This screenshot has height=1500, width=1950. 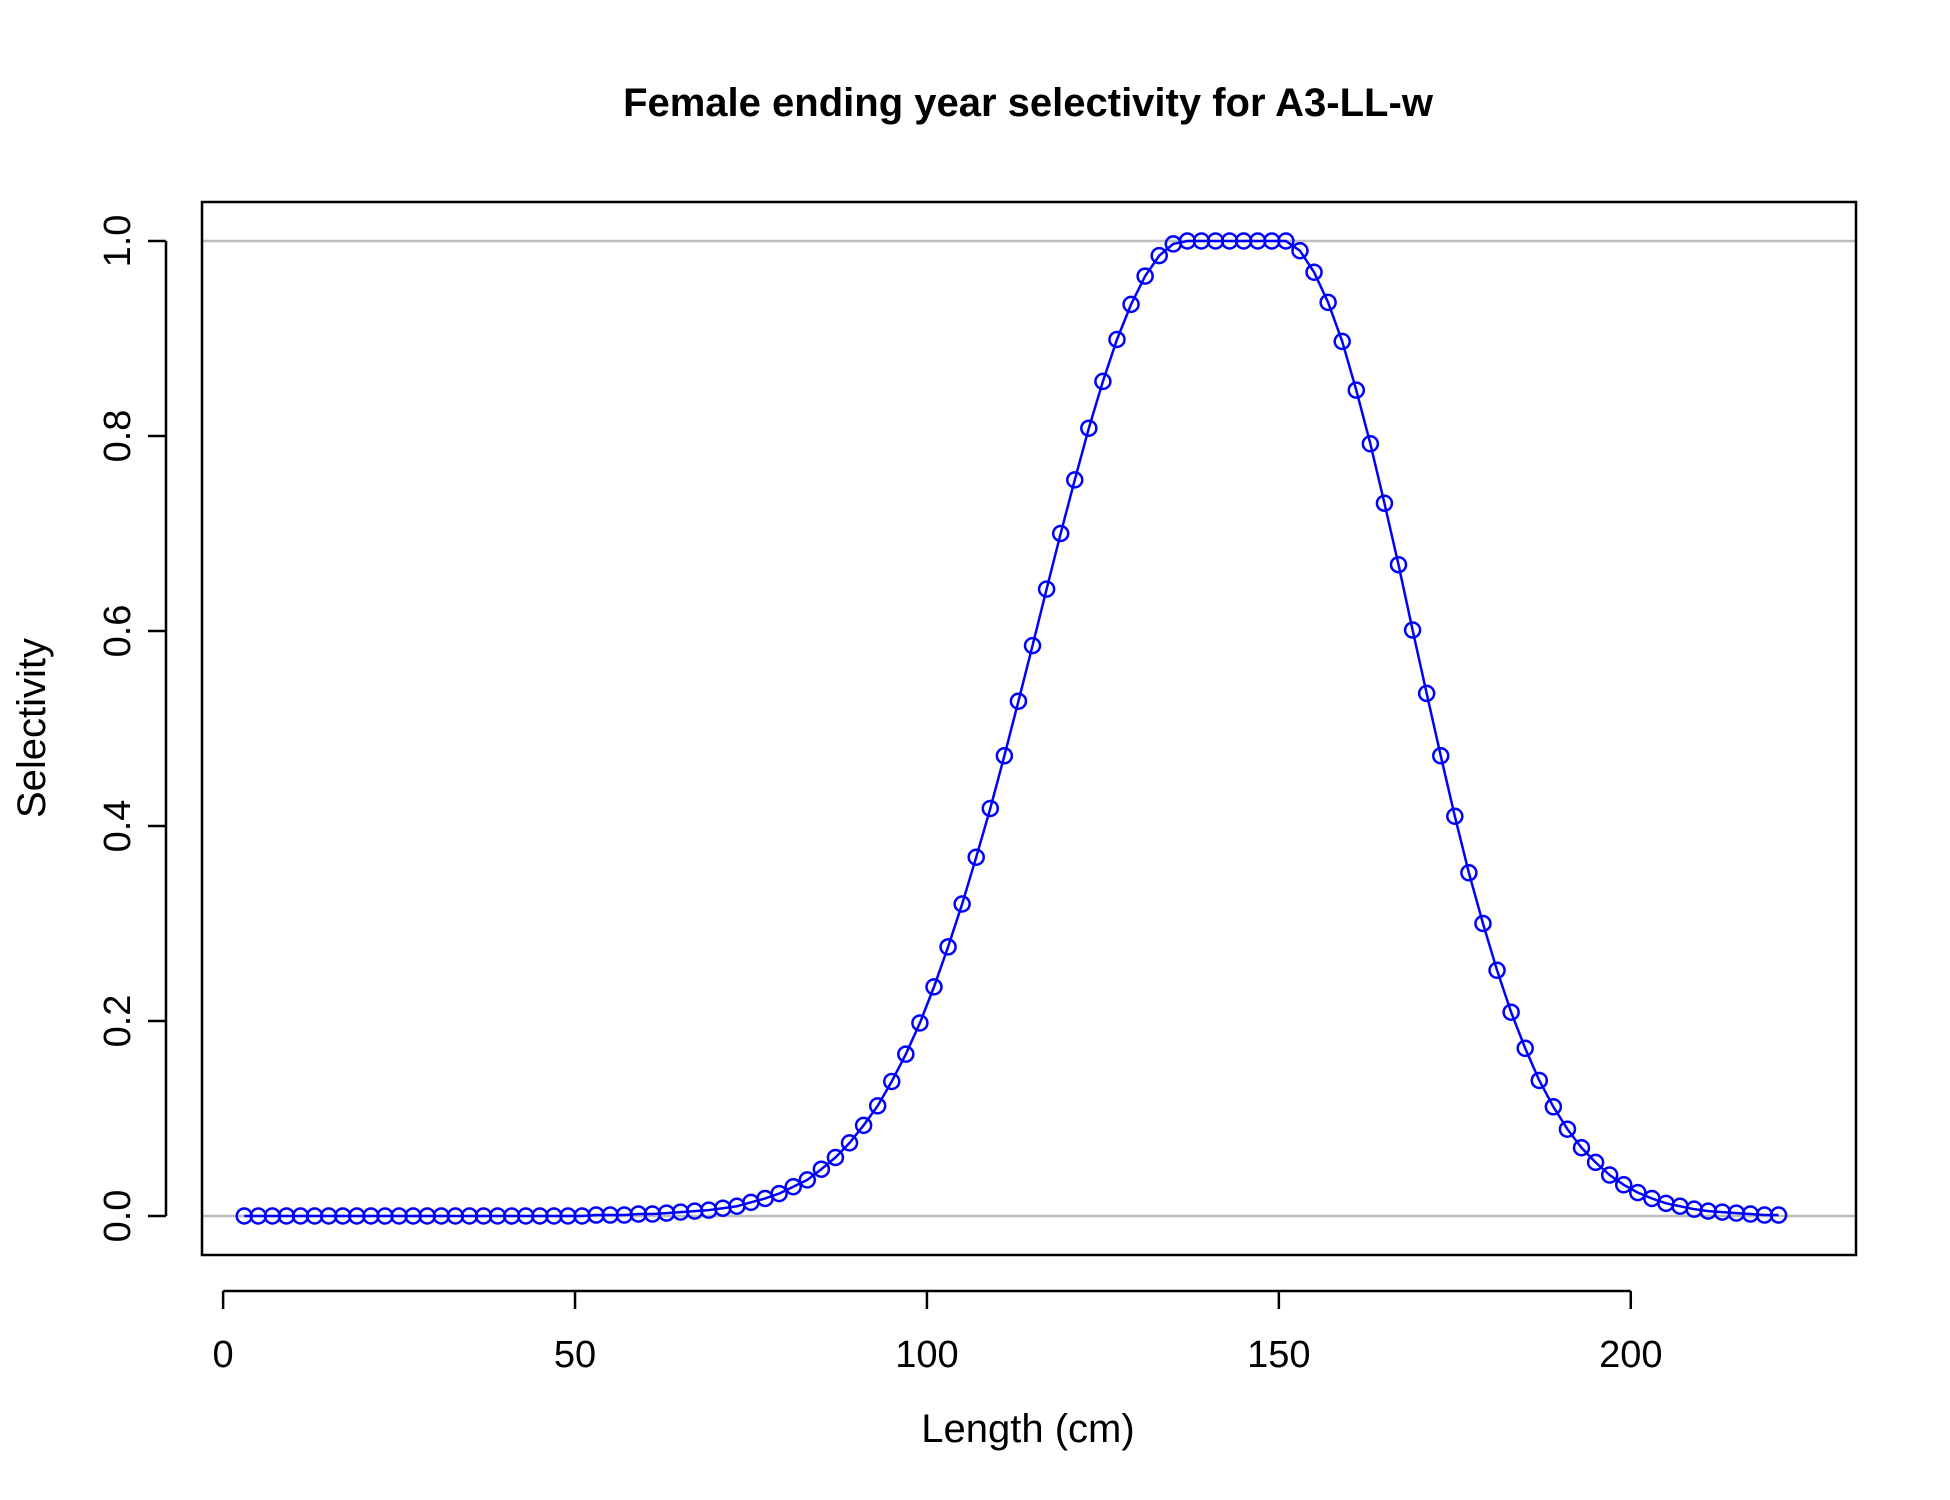 What do you see at coordinates (1027, 1429) in the screenshot?
I see `x-axis-label: Length (cm)` at bounding box center [1027, 1429].